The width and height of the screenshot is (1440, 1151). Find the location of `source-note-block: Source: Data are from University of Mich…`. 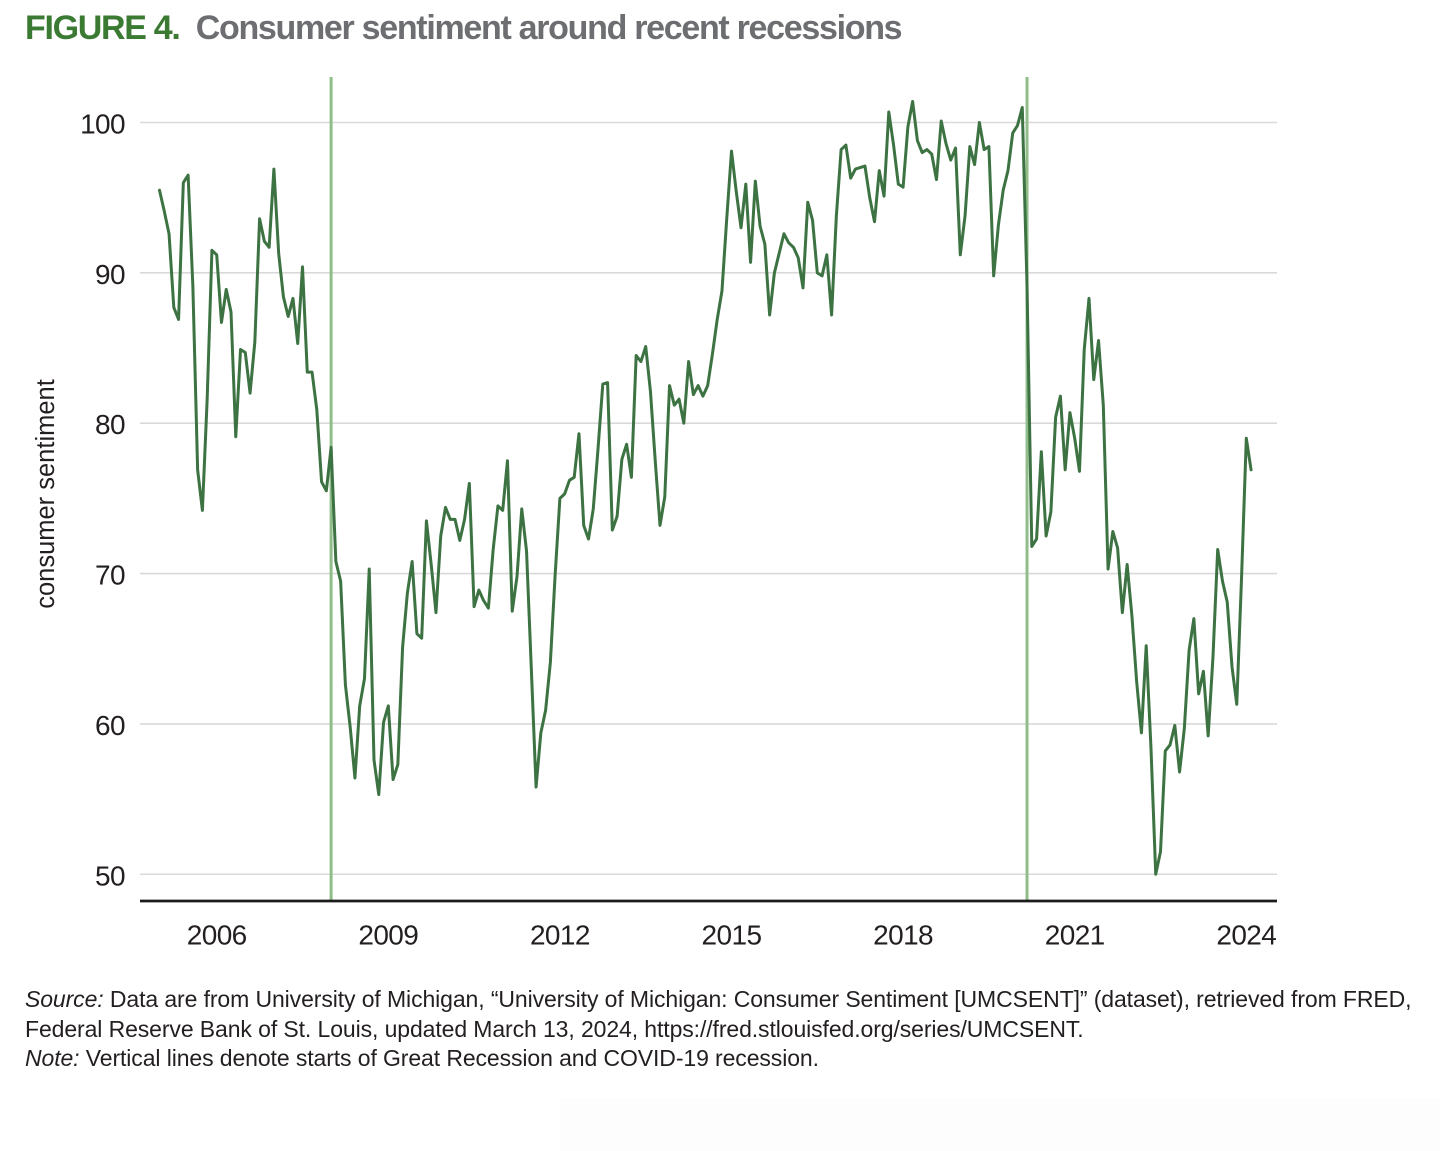

source-note-block: Source: Data are from University of Mich… is located at coordinates (732, 1029).